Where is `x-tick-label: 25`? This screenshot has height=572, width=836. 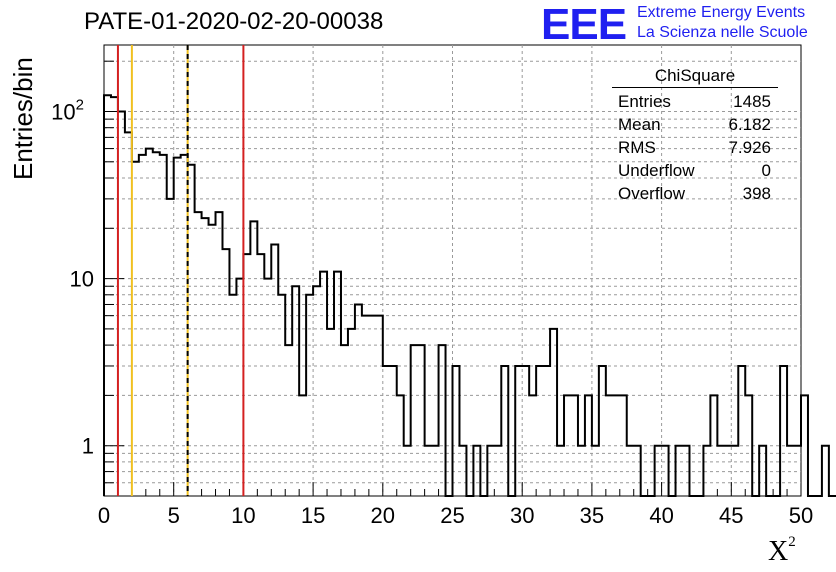
x-tick-label: 25 is located at coordinates (452, 515).